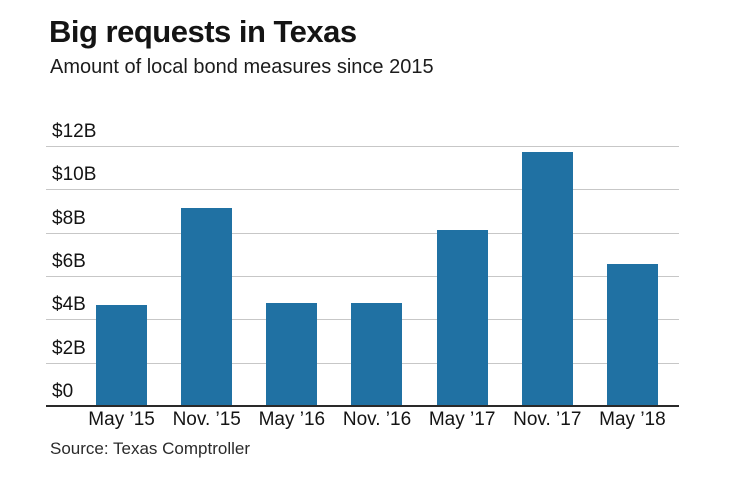 The width and height of the screenshot is (740, 482). What do you see at coordinates (121, 419) in the screenshot?
I see `x-tick-label: May ’15` at bounding box center [121, 419].